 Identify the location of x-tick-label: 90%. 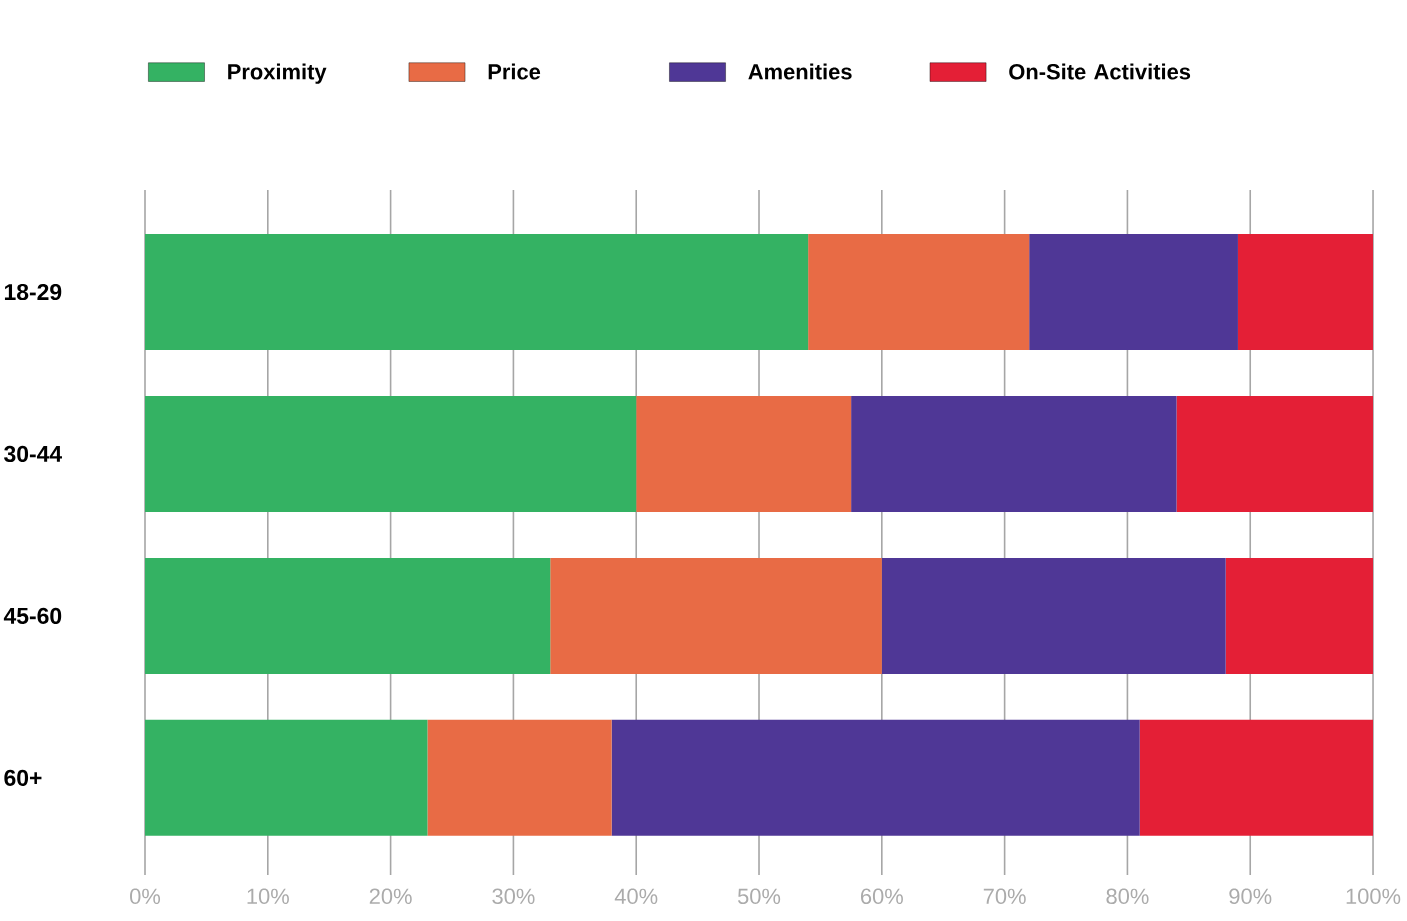
(1250, 896).